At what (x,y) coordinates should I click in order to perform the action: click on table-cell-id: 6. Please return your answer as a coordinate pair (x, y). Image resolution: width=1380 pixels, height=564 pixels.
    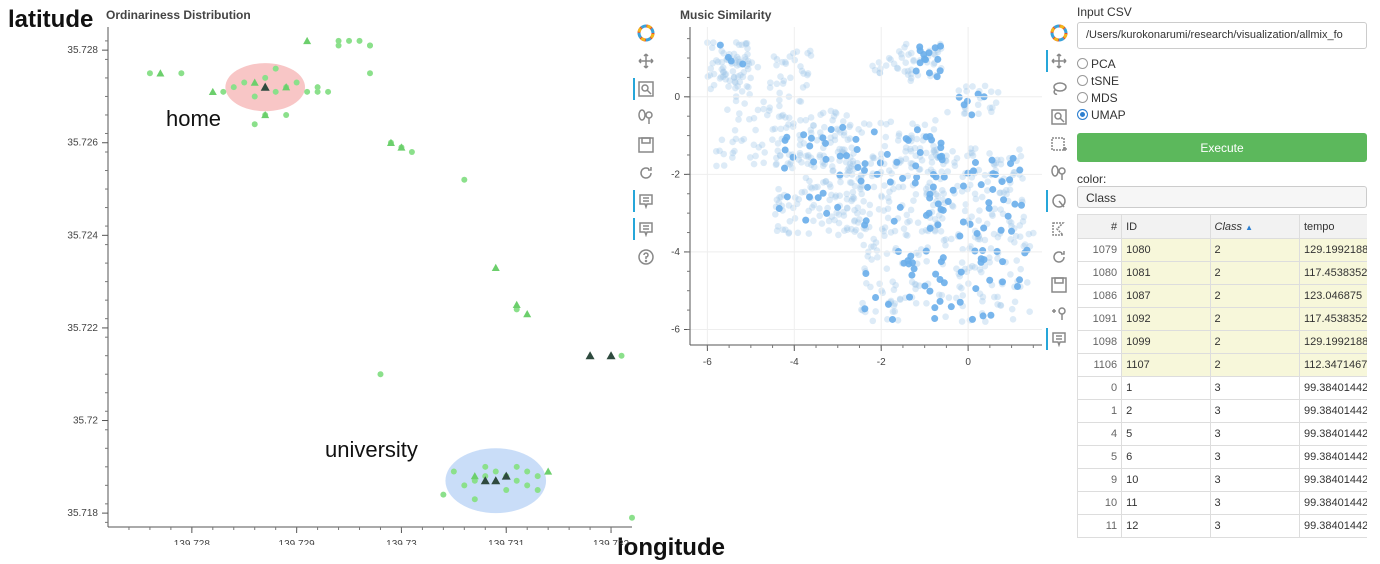
    Looking at the image, I should click on (1166, 457).